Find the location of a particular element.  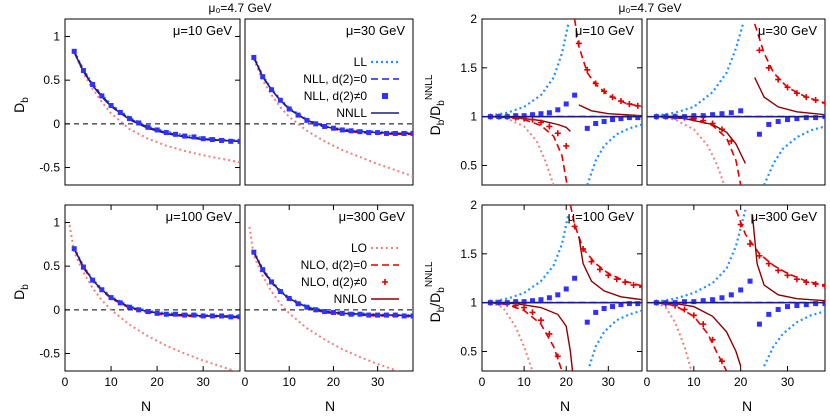

y-tick-label: 0.5 is located at coordinates (51, 266).